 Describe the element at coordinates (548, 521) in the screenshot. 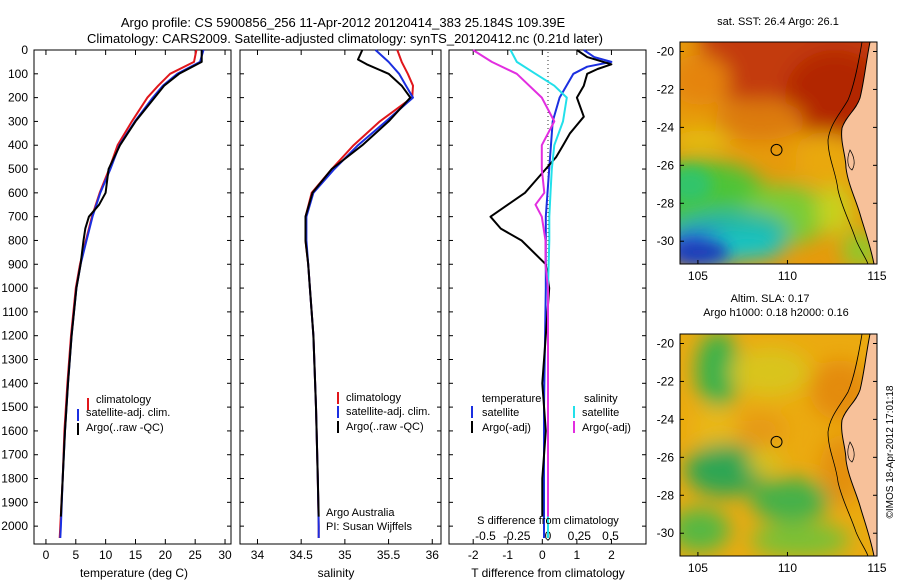

I see `s-difference-label: S difference from climatology` at that location.